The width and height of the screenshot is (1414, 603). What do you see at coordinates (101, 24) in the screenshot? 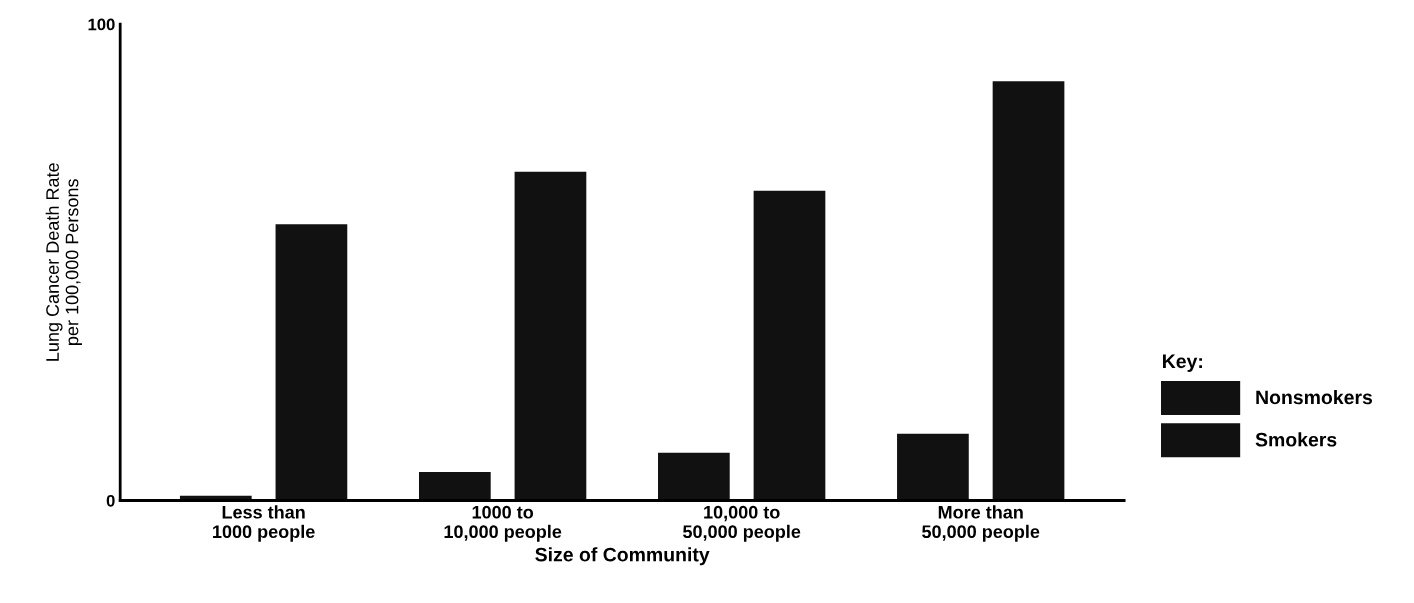
I see `y-tick-label: 100` at bounding box center [101, 24].